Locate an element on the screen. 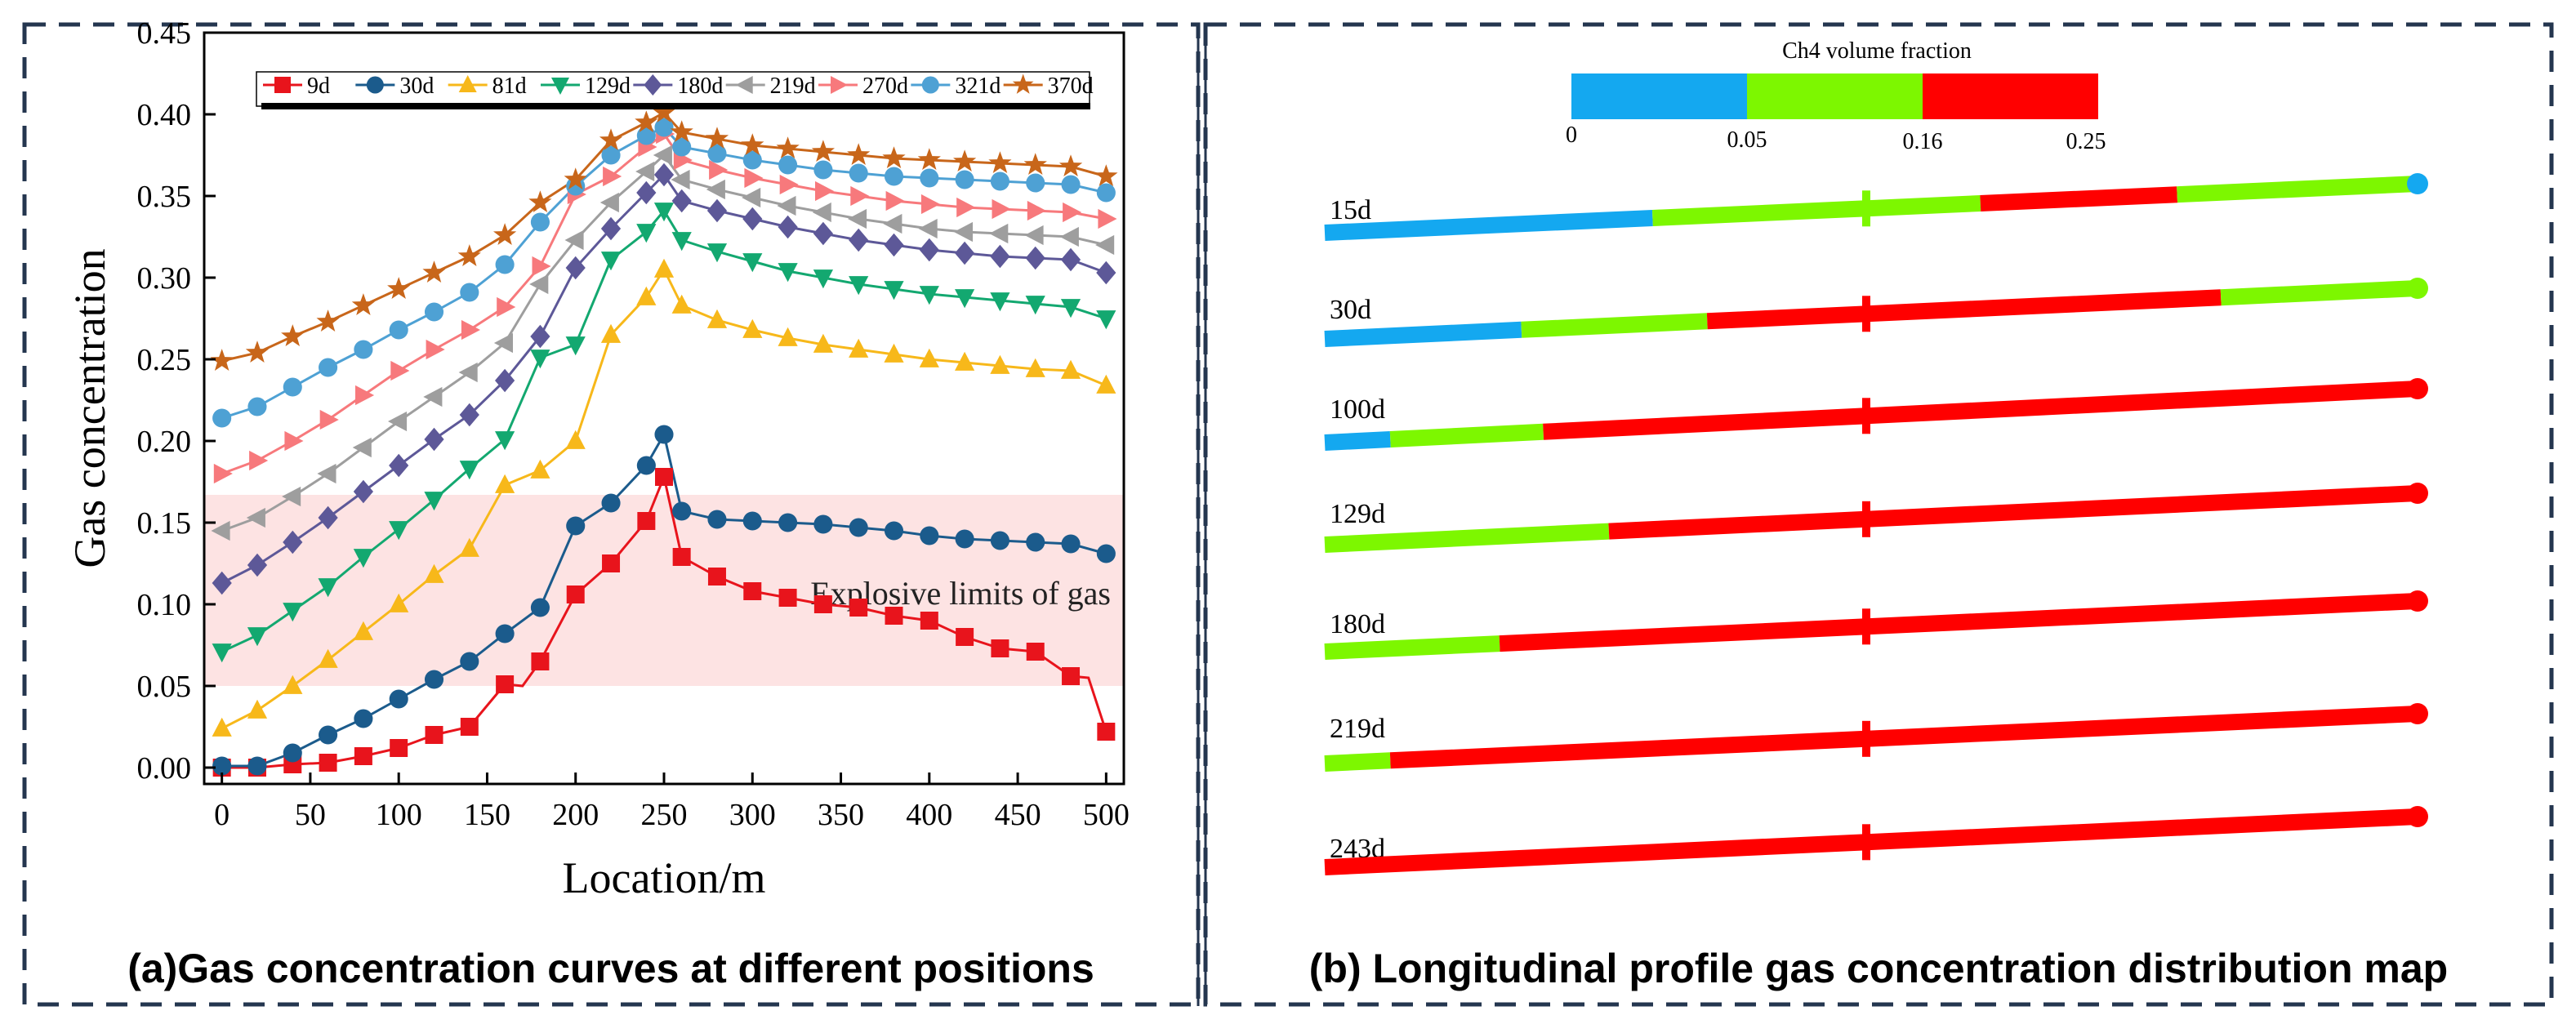 The image size is (2576, 1033). colorbar-title: Ch4 volume fraction is located at coordinates (1877, 51).